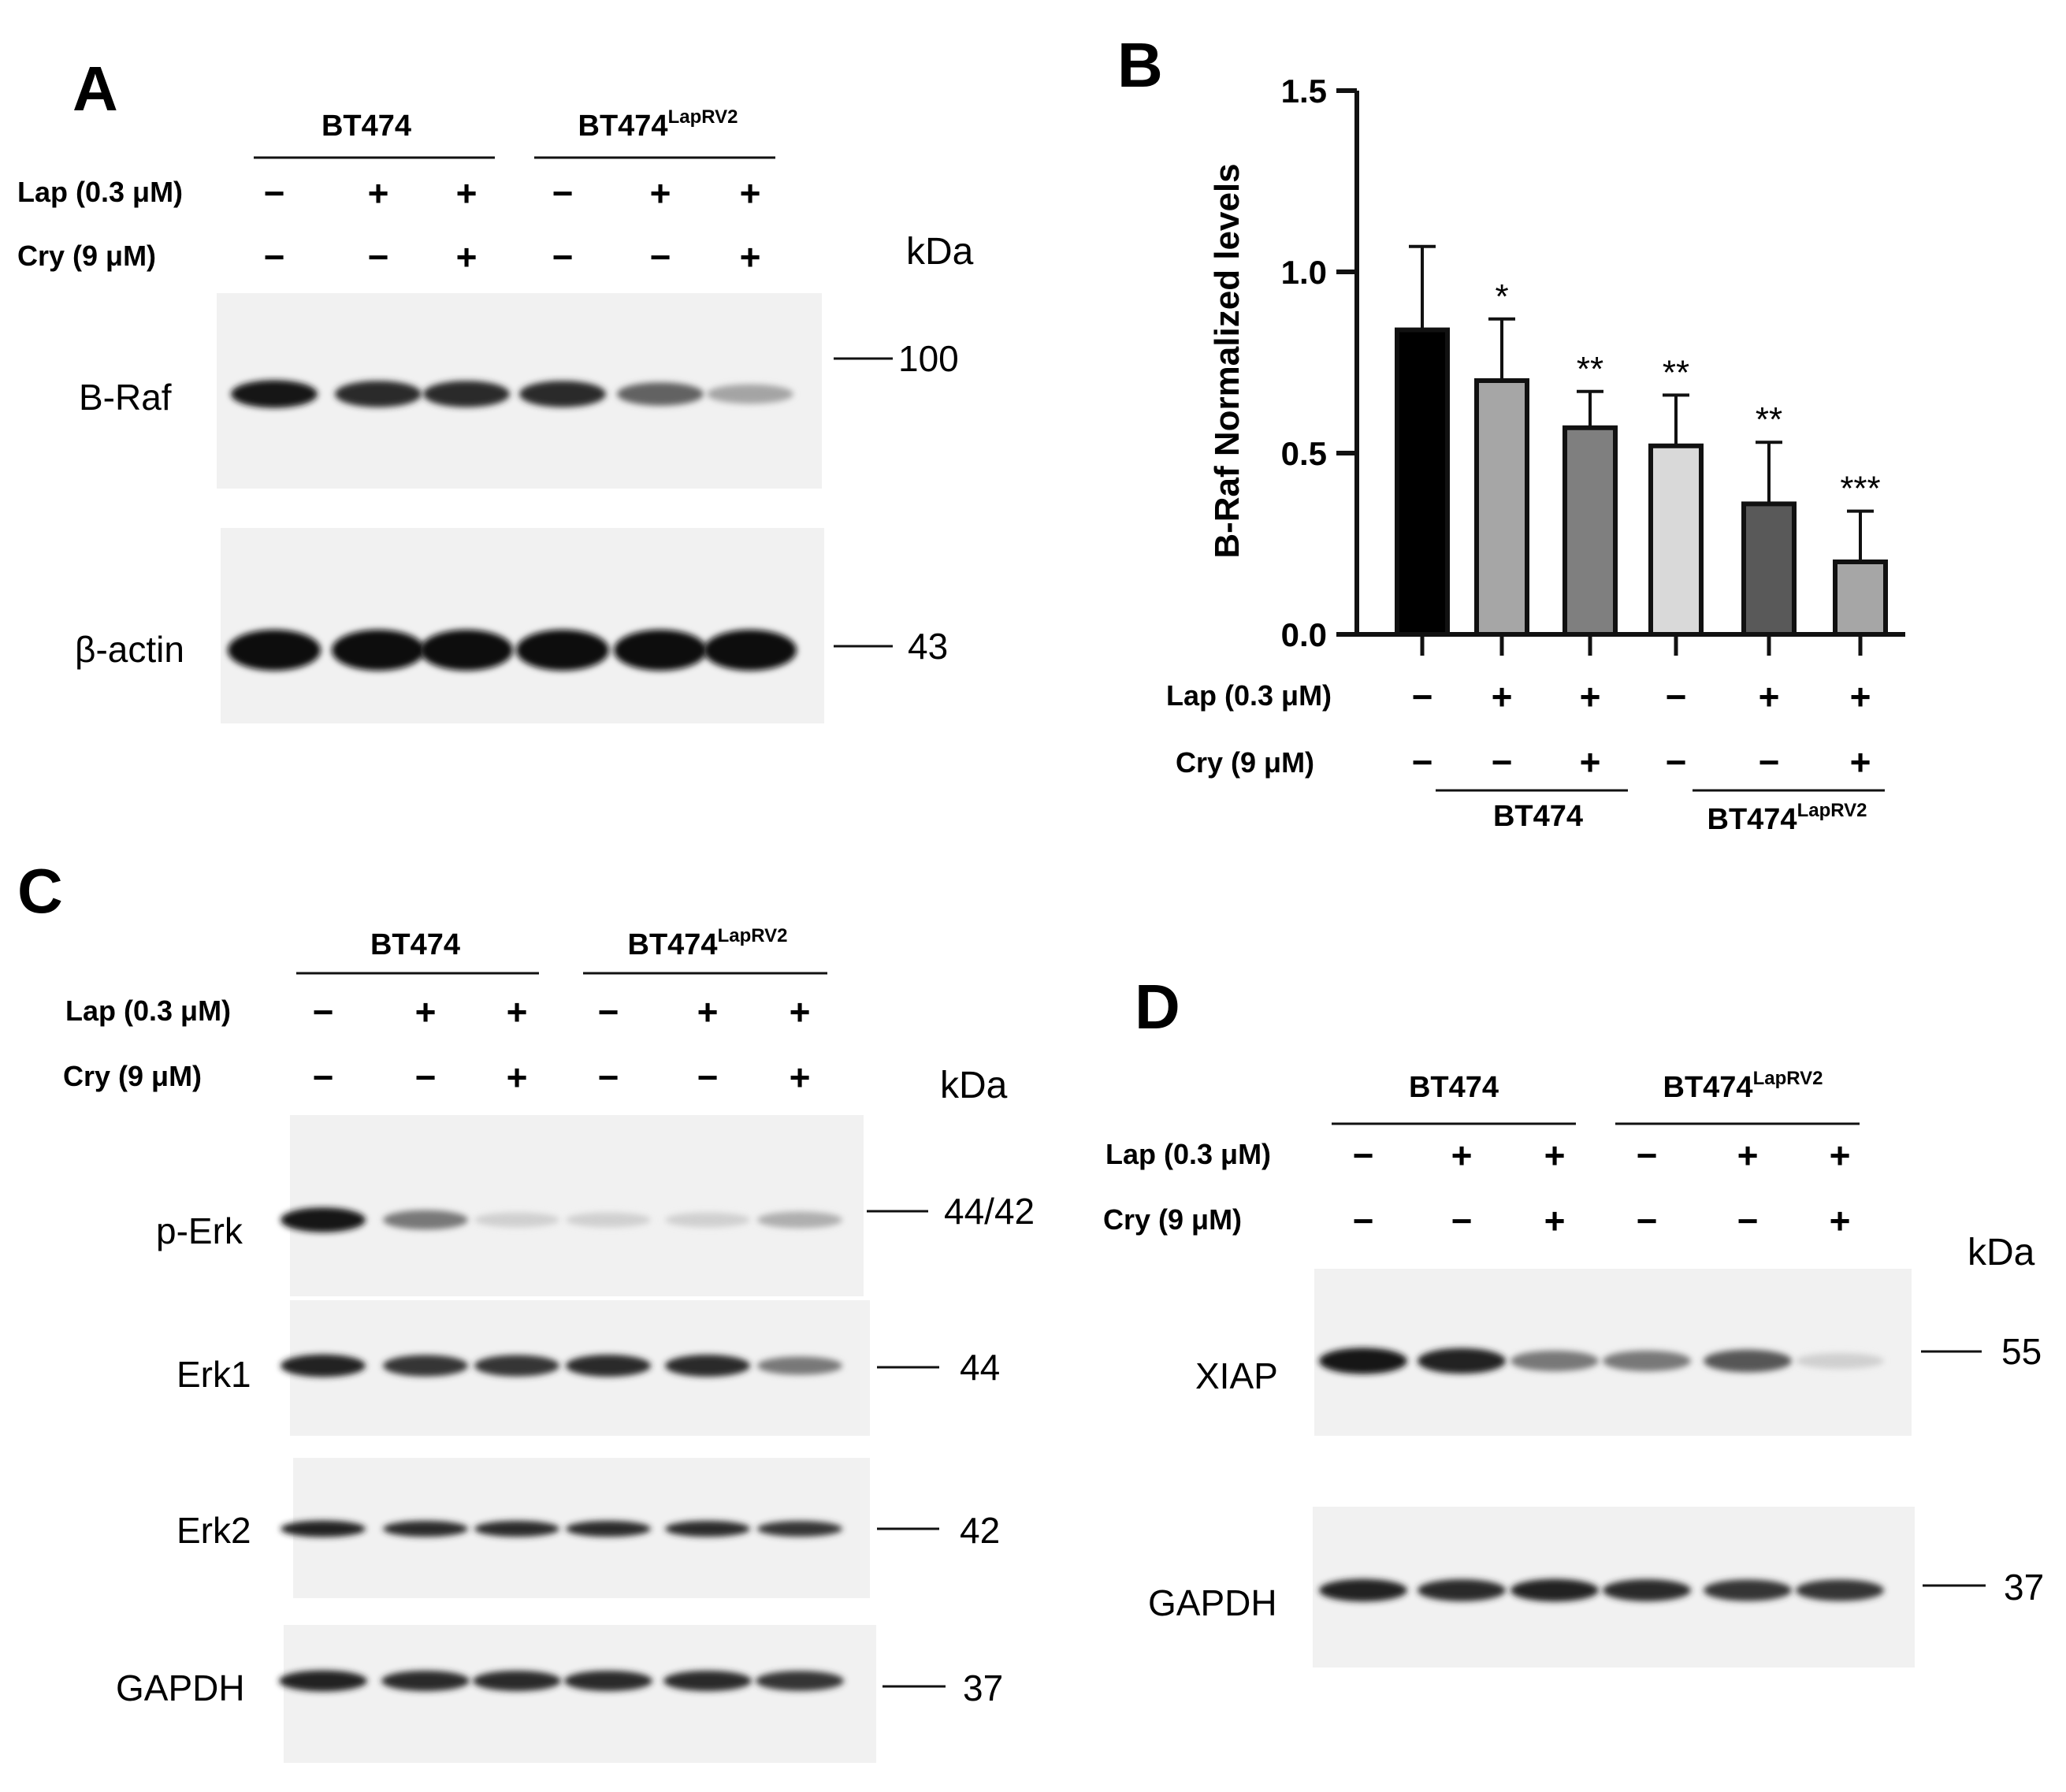  What do you see at coordinates (1787, 818) in the screenshot?
I see `chart-group-label-bt474-laprv2: BT474LapRV2` at bounding box center [1787, 818].